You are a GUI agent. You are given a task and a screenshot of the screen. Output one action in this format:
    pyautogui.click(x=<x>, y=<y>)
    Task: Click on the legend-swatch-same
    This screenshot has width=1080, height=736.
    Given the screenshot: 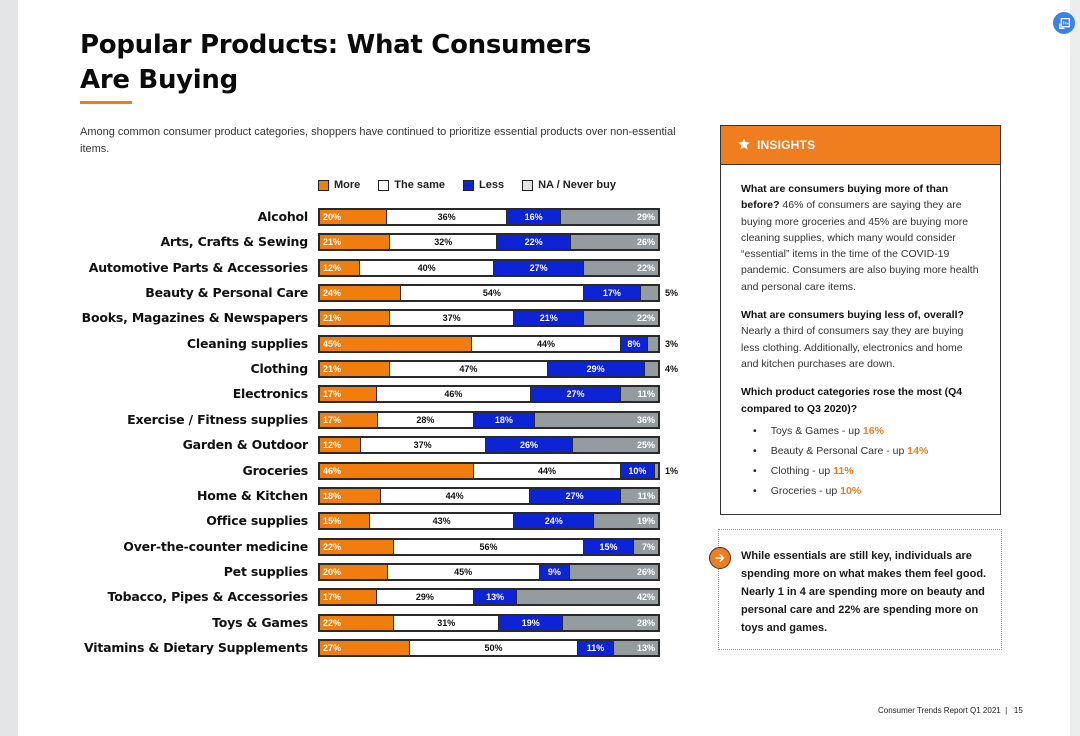 What is the action you would take?
    pyautogui.click(x=384, y=185)
    